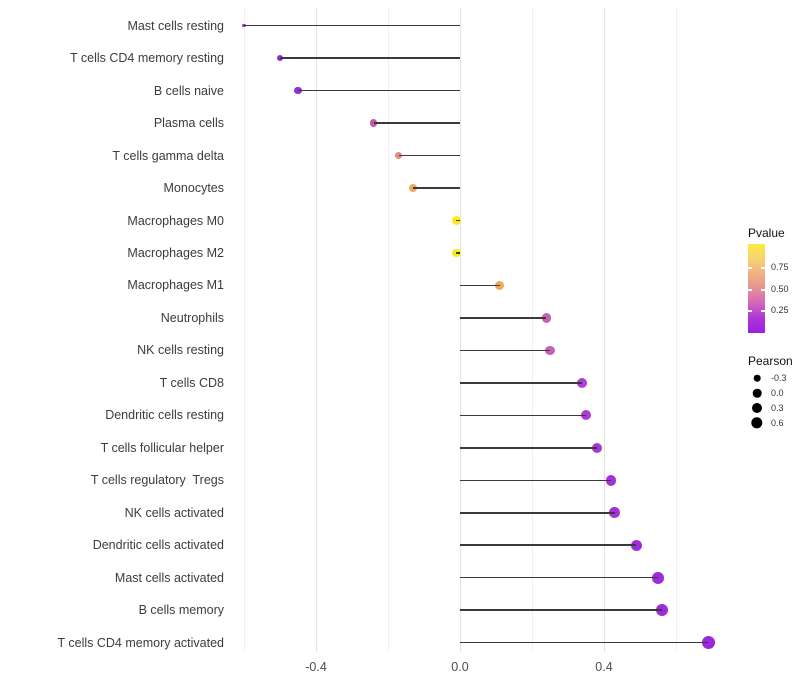  What do you see at coordinates (174, 512) in the screenshot?
I see `y-axis-label: NK cells activated` at bounding box center [174, 512].